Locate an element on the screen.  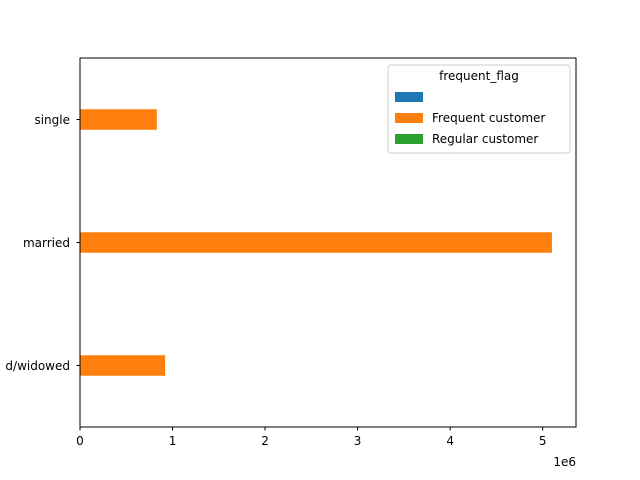
y-axis-ticks: d/widowed married single is located at coordinates (42, 243).